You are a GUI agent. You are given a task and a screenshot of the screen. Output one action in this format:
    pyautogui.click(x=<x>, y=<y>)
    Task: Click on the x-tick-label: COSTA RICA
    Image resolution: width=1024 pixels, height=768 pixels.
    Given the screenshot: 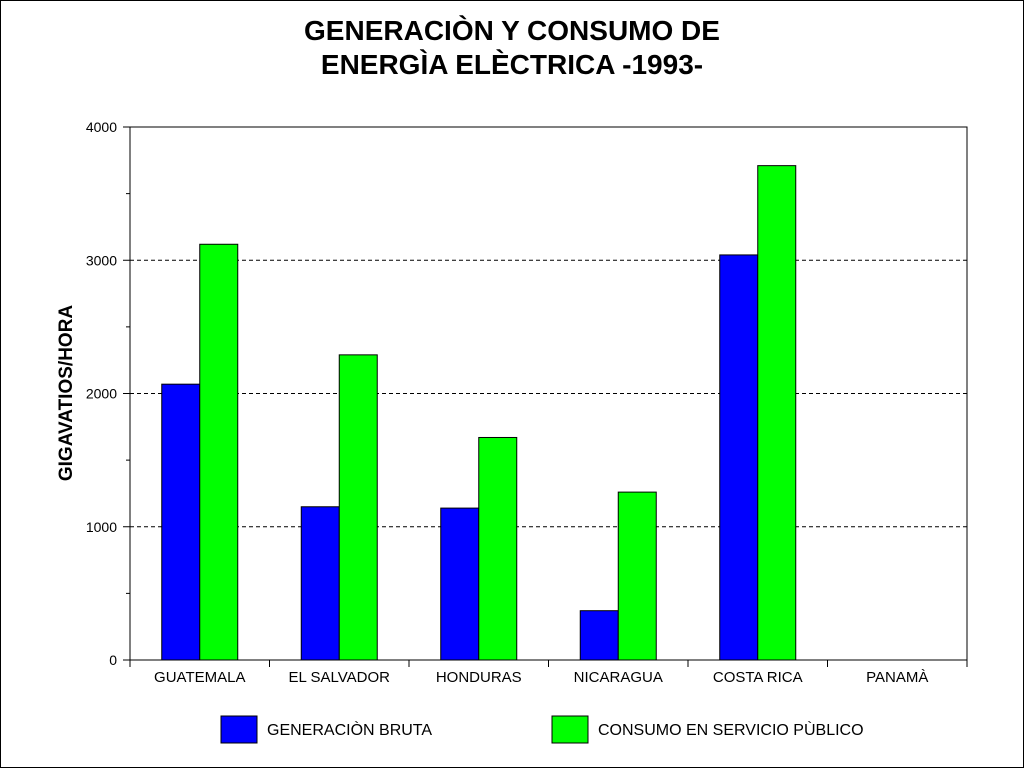 What is the action you would take?
    pyautogui.click(x=758, y=677)
    